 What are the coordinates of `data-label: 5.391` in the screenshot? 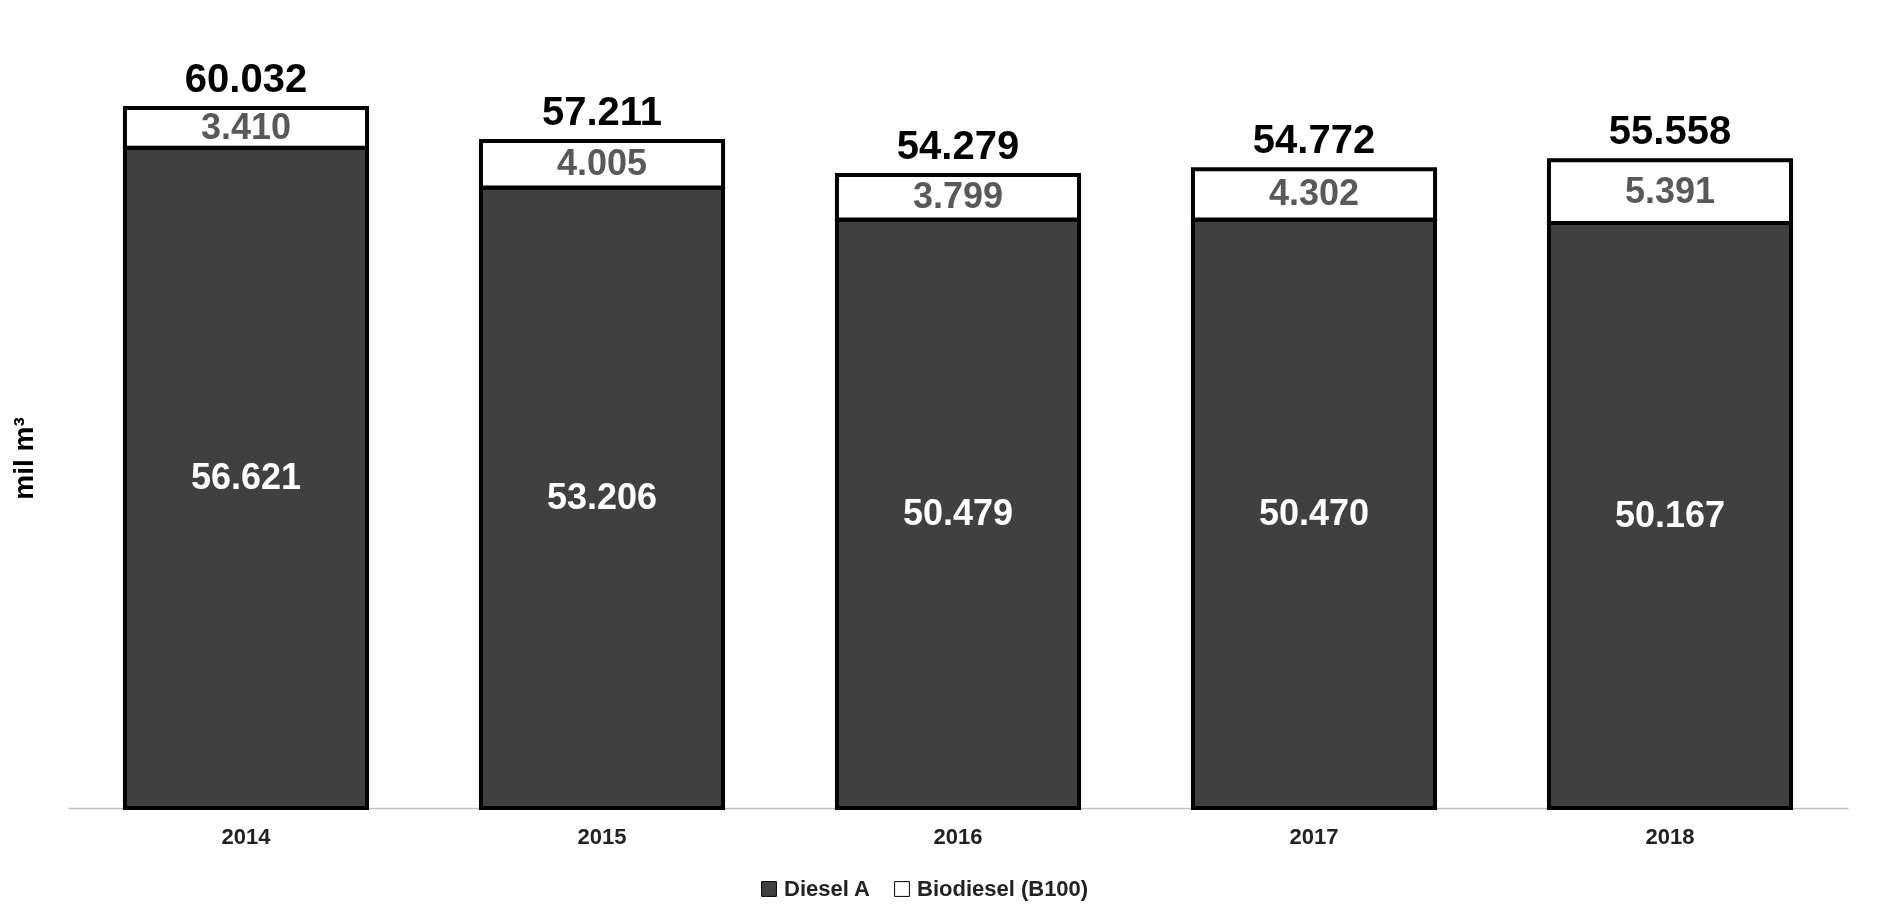 It's located at (1670, 190).